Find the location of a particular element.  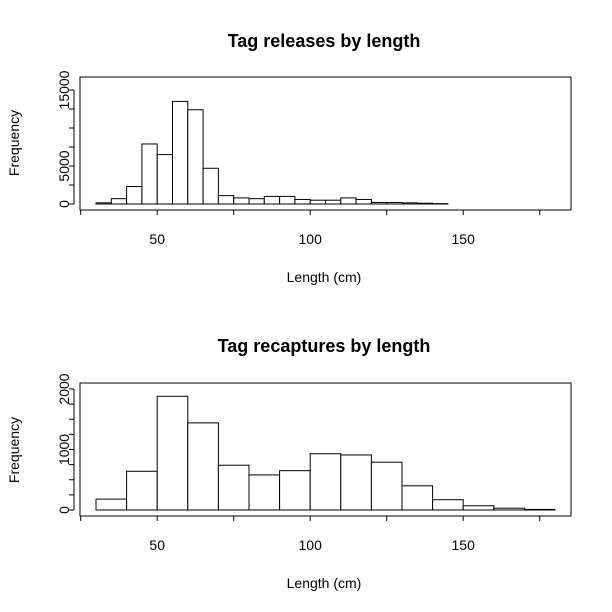

y-tick-label: 2000 is located at coordinates (64, 388).